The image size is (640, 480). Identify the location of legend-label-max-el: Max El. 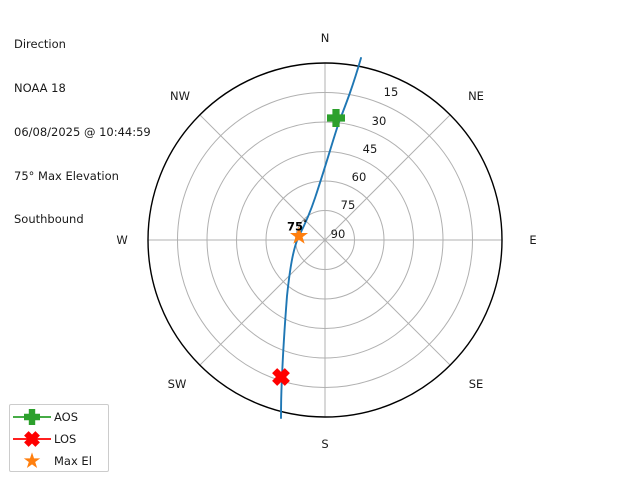
(73, 461).